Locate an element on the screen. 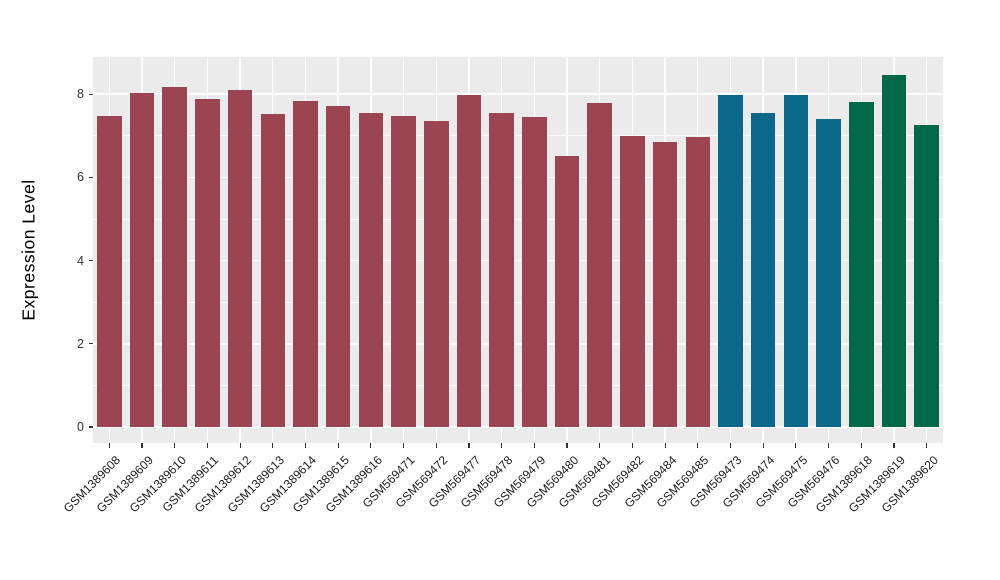 Image resolution: width=1000 pixels, height=580 pixels. y-tick-label: 4 is located at coordinates (80, 260).